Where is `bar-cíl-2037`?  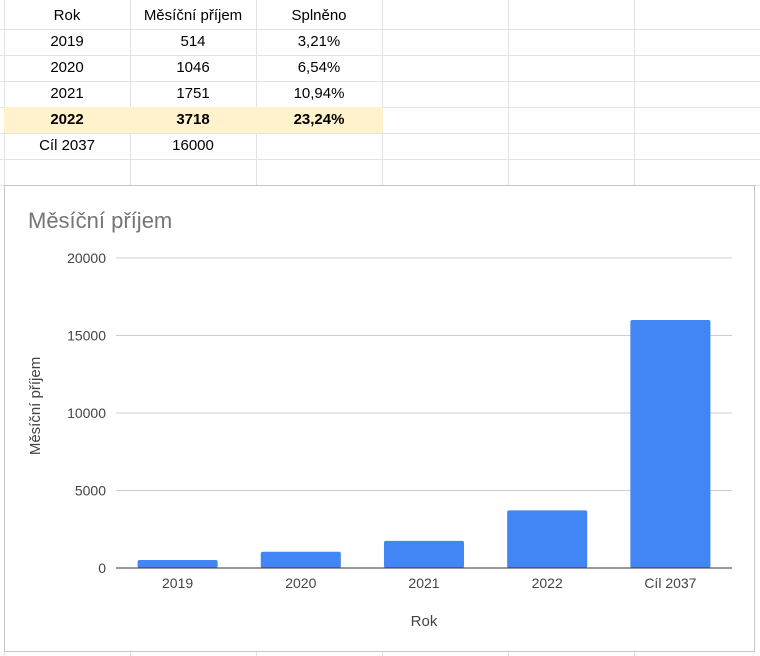 bar-cíl-2037 is located at coordinates (670, 444).